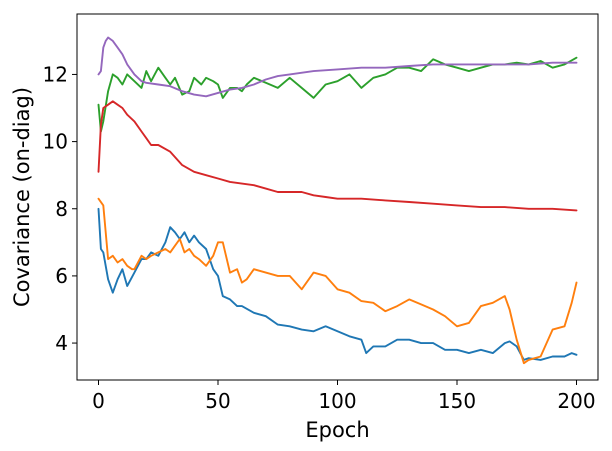 The image size is (612, 451). I want to click on y-tick-label: 8, so click(61, 209).